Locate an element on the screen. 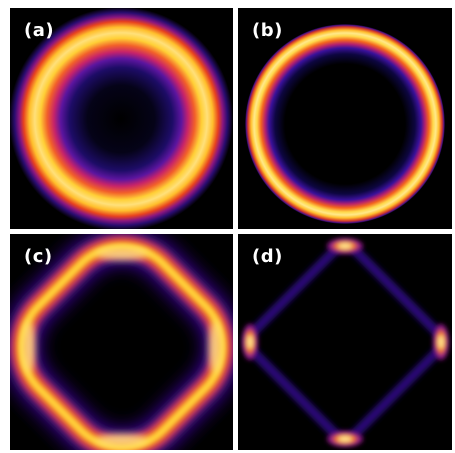 This screenshot has width=455, height=453. panel-label: (d) is located at coordinates (267, 256).